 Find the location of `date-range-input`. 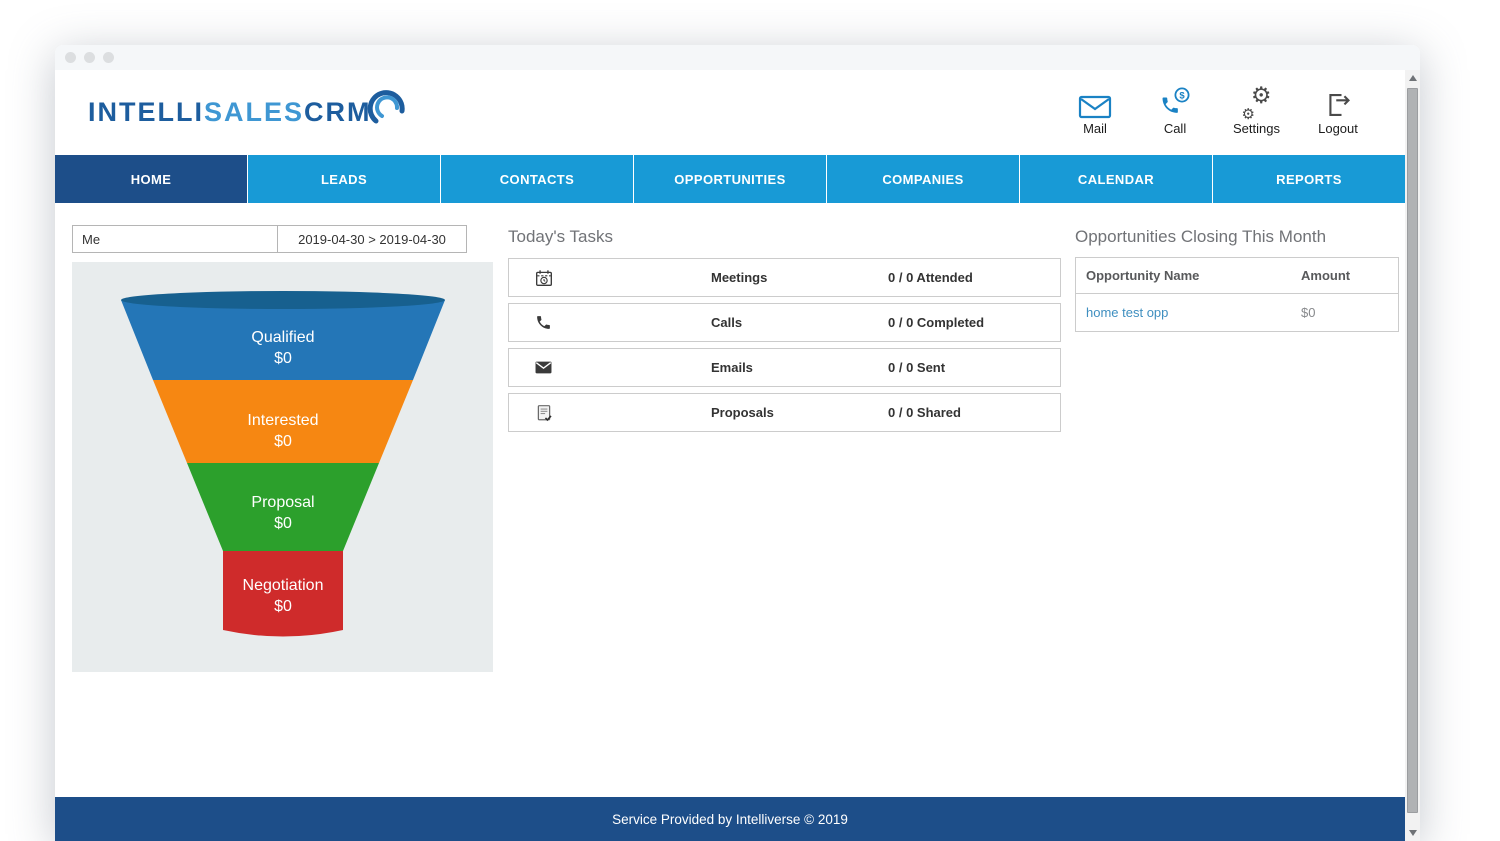

date-range-input is located at coordinates (372, 239).